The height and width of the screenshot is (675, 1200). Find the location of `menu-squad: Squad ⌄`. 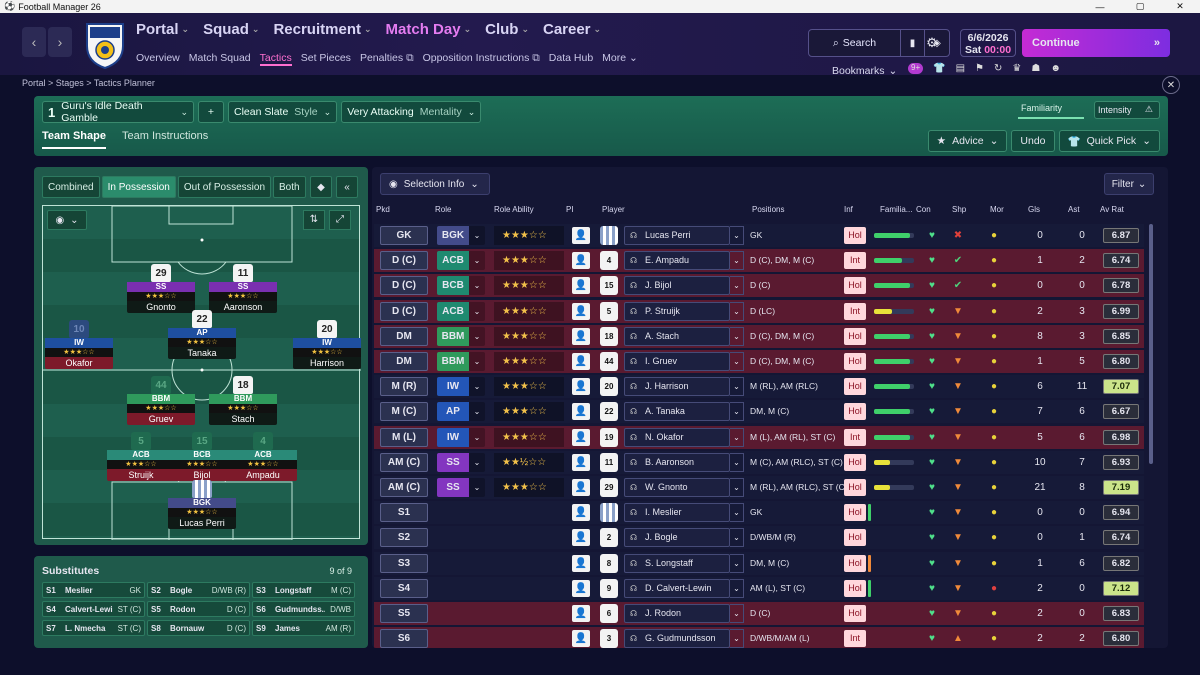

menu-squad: Squad ⌄ is located at coordinates (231, 29).